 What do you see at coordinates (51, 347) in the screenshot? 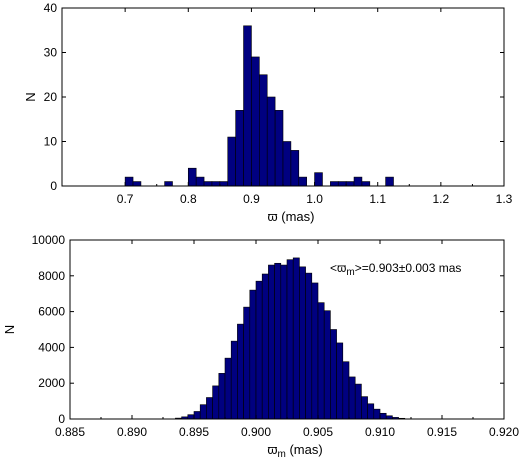
I see `y-tick-label: 4000` at bounding box center [51, 347].